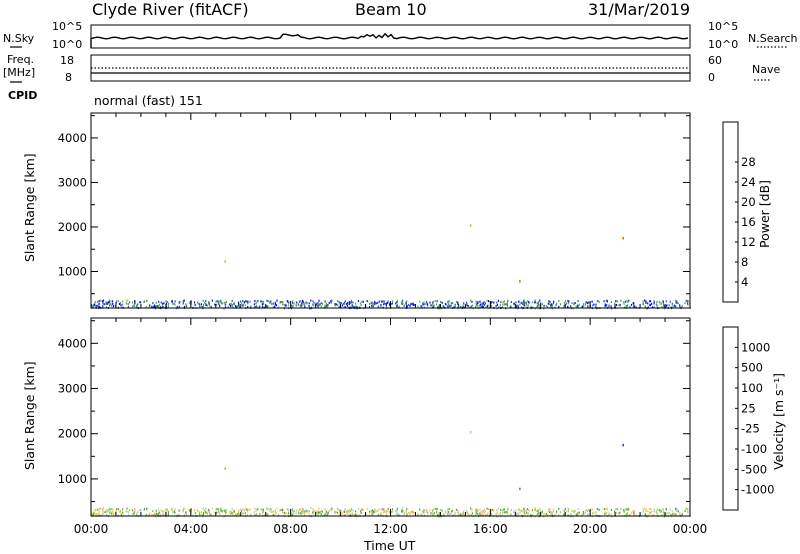 The width and height of the screenshot is (800, 554). What do you see at coordinates (72, 138) in the screenshot?
I see `power-ytick-label: 4000` at bounding box center [72, 138].